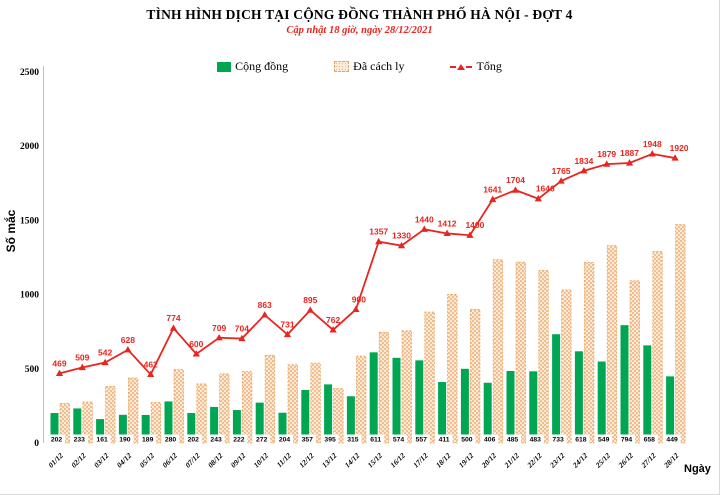  What do you see at coordinates (82, 357) in the screenshot?
I see `total-value-label: 509` at bounding box center [82, 357].